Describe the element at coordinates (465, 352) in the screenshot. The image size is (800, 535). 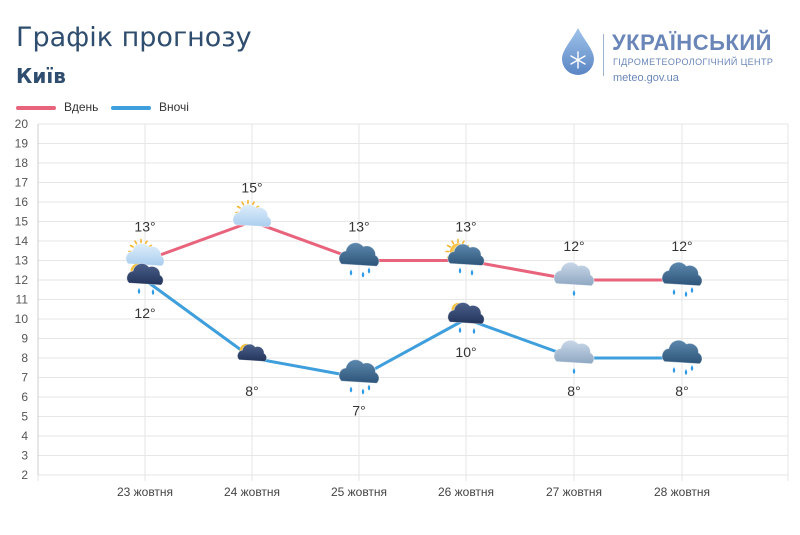
I see `night-value-label: 10°` at that location.